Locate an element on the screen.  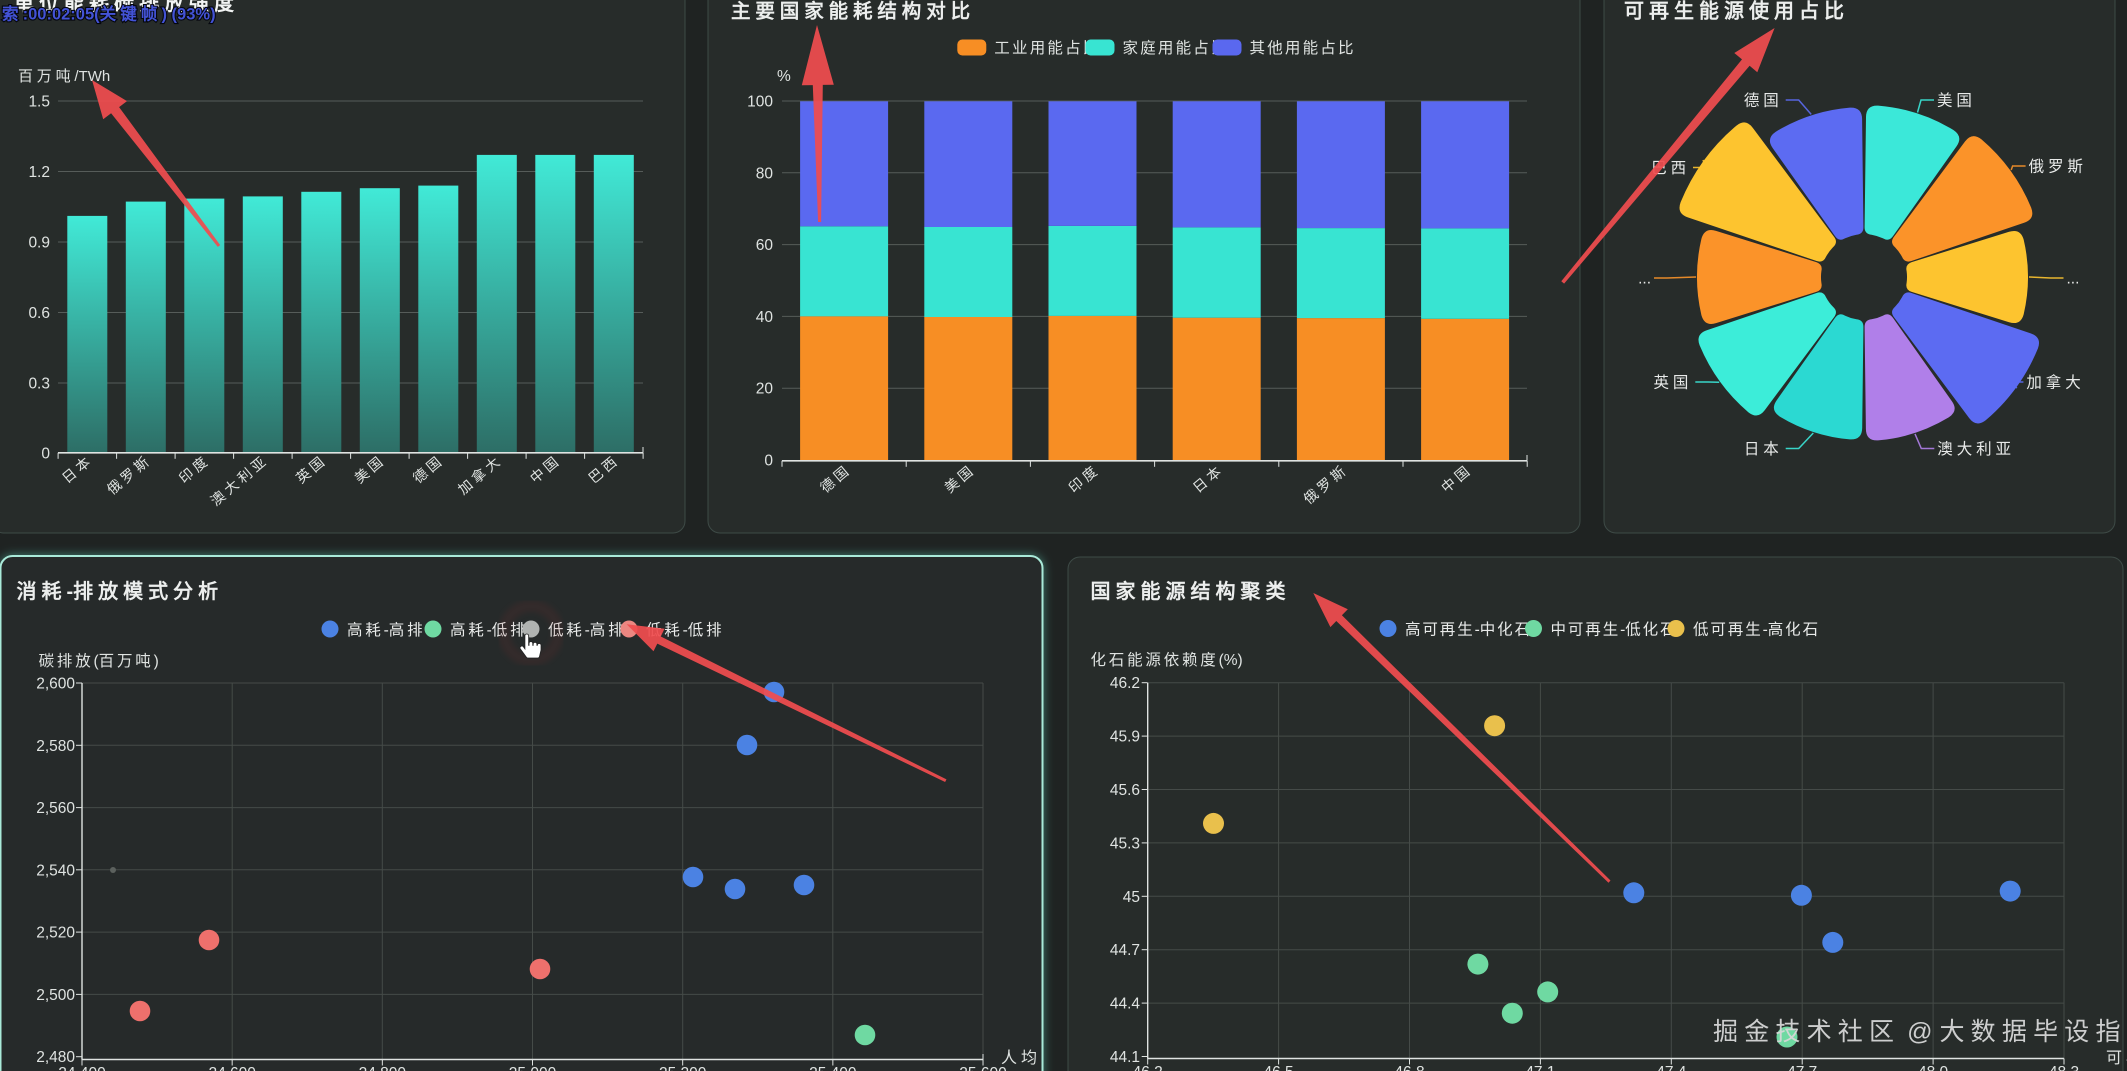
svg-text: 化石能源依赖度(%) is located at coordinates (1167, 660).